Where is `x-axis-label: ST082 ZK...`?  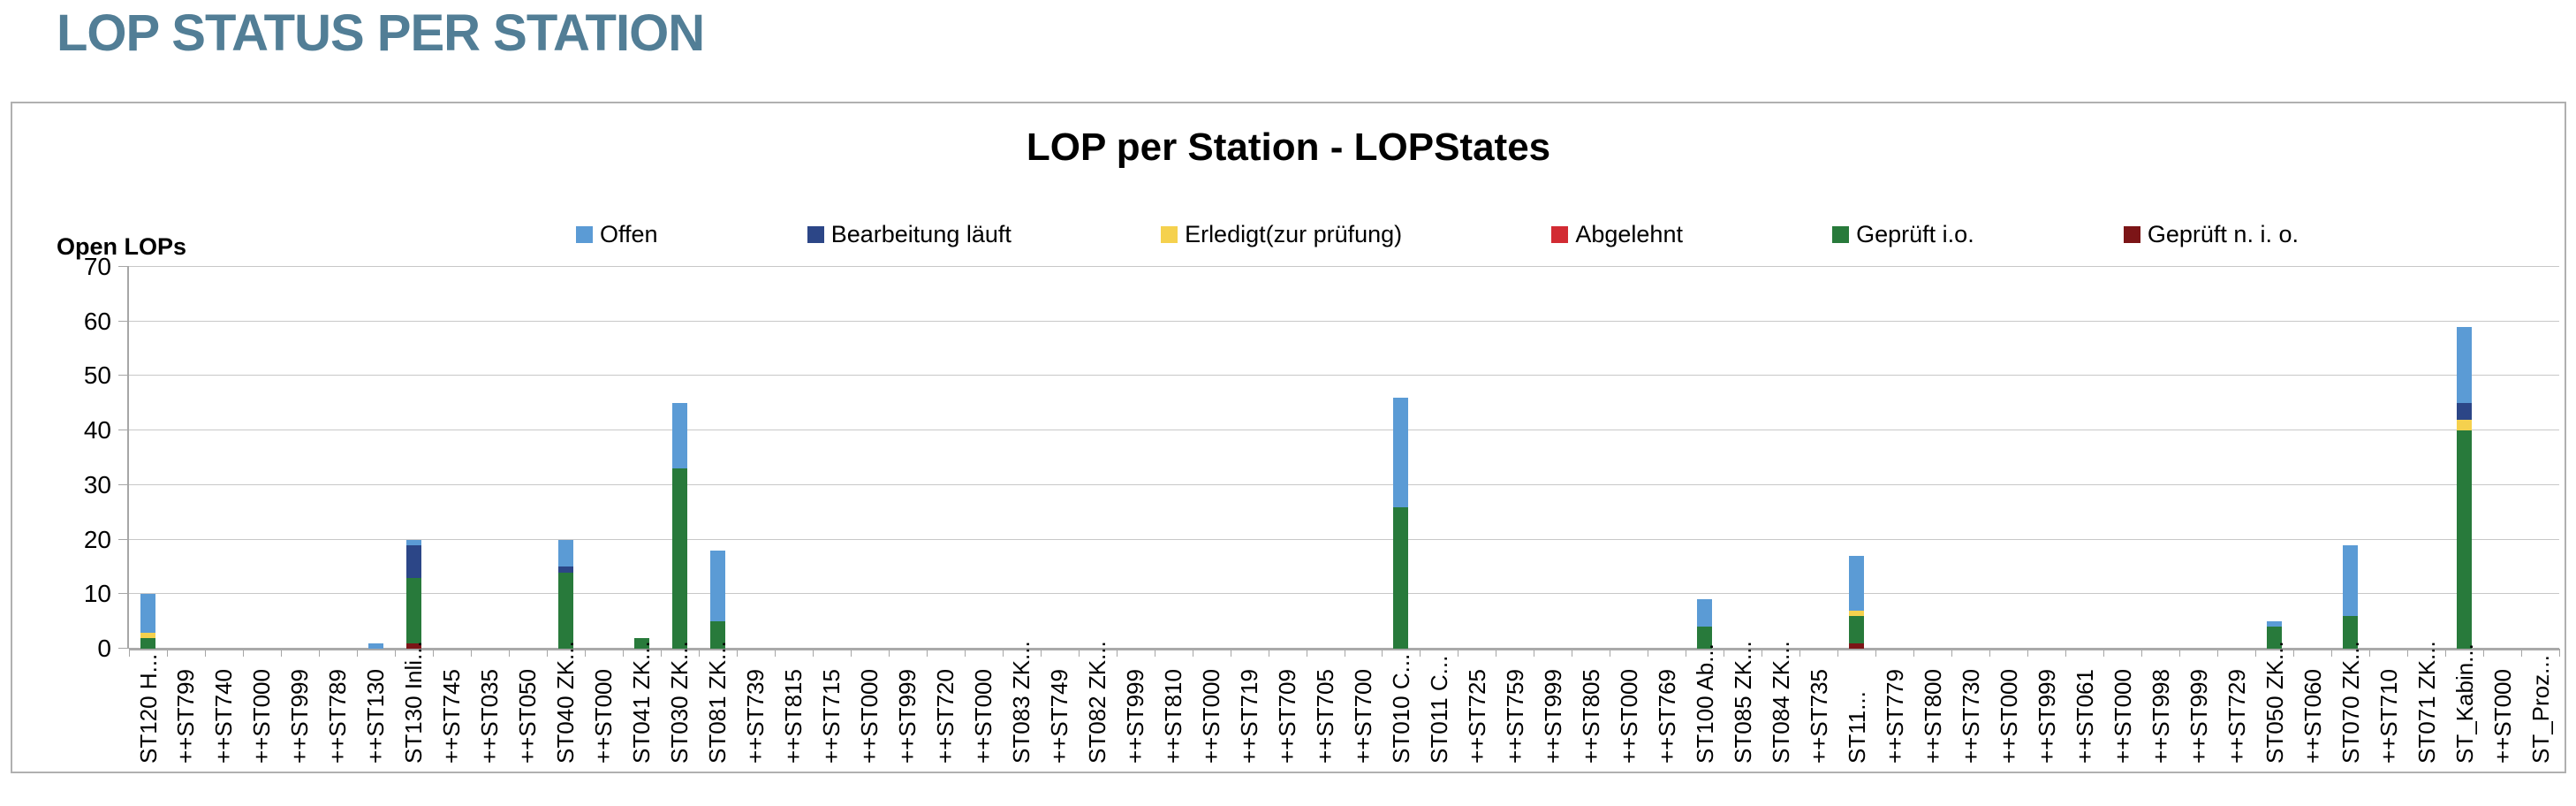
x-axis-label: ST082 ZK... is located at coordinates (1098, 702).